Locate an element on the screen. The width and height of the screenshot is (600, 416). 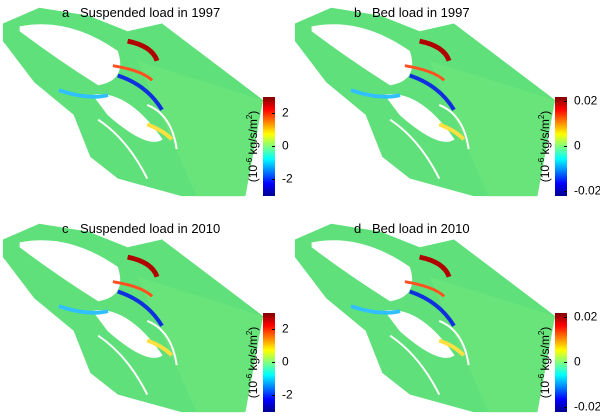
panel-title: Bed load in 2010 is located at coordinates (421, 228).